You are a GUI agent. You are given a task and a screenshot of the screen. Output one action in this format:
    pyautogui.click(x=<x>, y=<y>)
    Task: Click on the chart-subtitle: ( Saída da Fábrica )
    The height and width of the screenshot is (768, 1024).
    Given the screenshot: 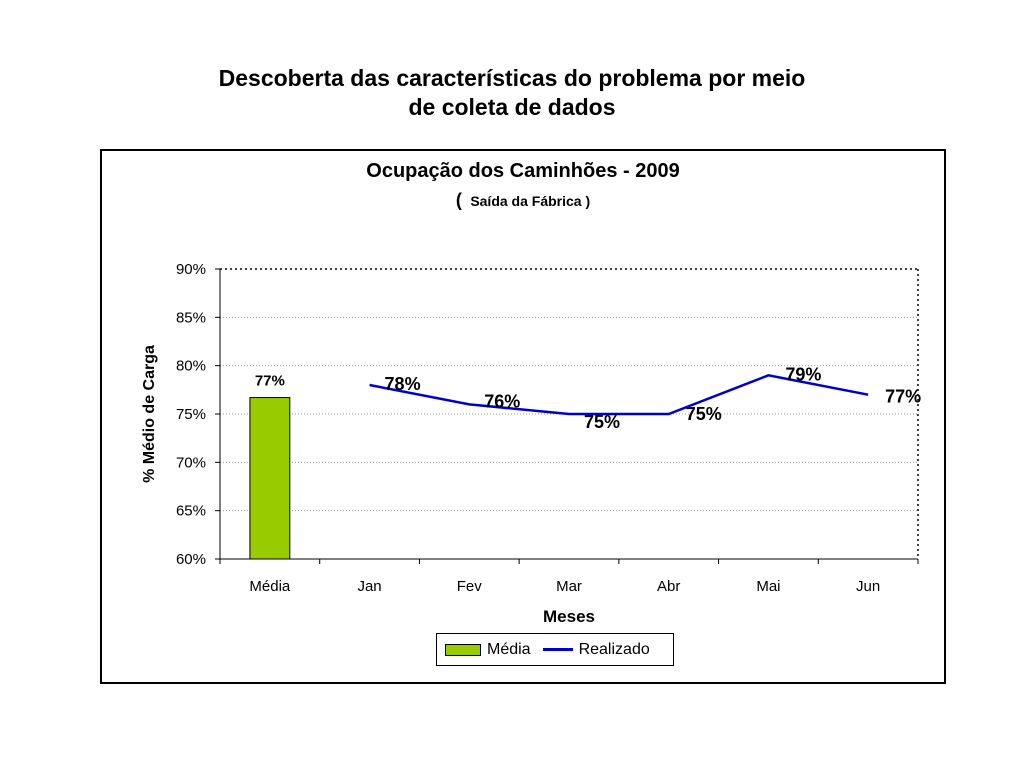 What is the action you would take?
    pyautogui.click(x=523, y=200)
    